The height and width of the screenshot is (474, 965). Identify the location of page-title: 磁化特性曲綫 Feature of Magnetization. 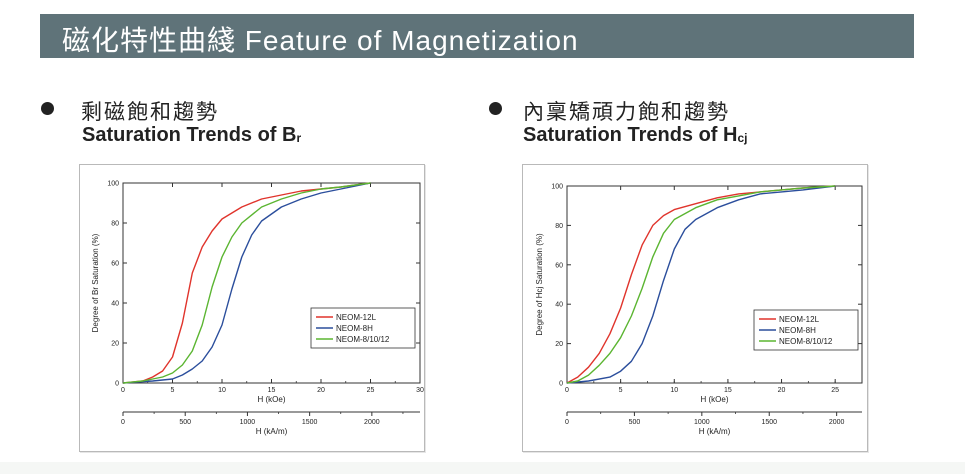
(320, 40).